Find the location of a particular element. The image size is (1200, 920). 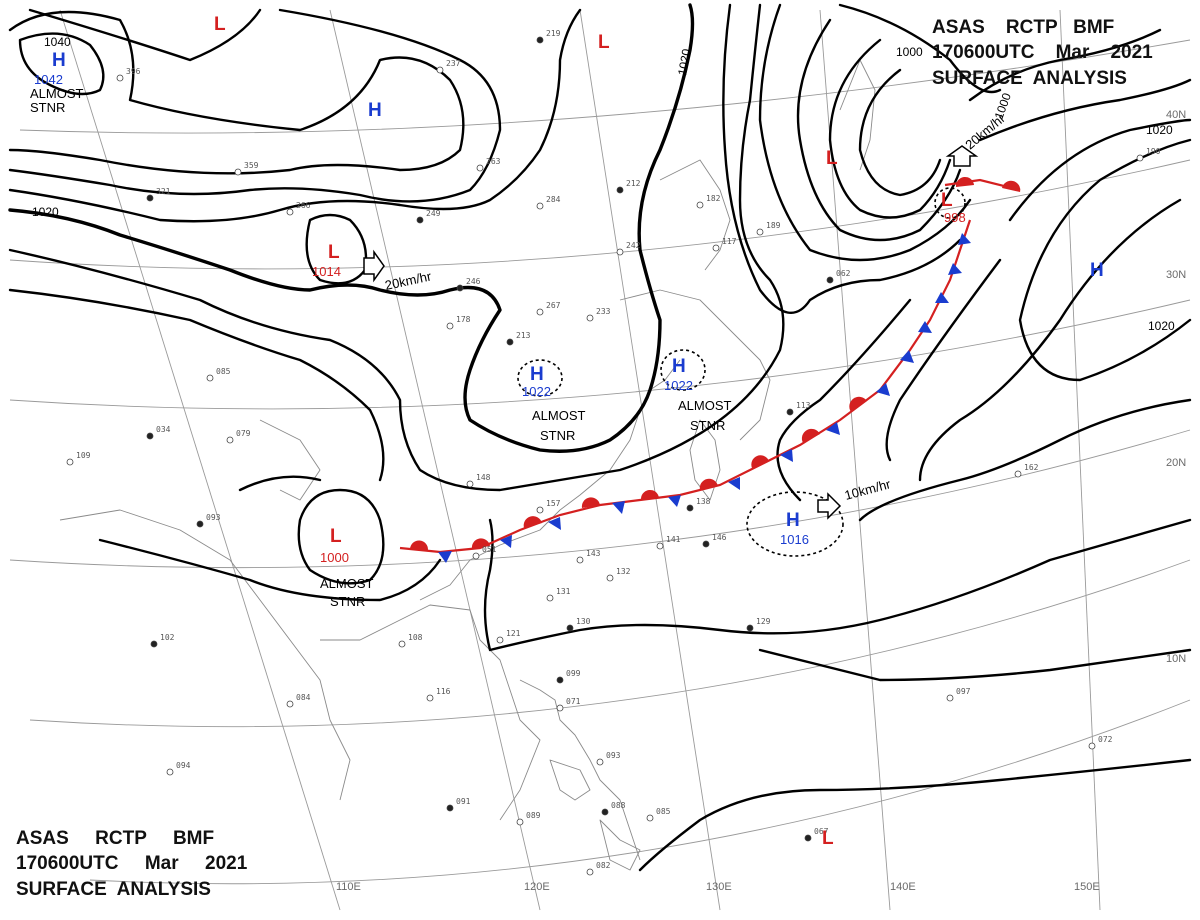

station-pressure: 117 is located at coordinates (729, 241).